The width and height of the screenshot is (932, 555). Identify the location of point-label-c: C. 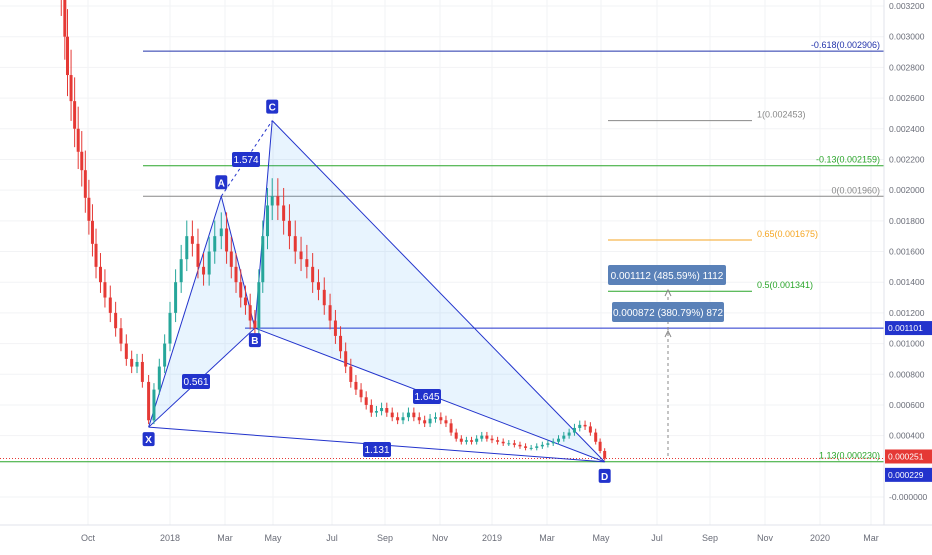
(272, 108).